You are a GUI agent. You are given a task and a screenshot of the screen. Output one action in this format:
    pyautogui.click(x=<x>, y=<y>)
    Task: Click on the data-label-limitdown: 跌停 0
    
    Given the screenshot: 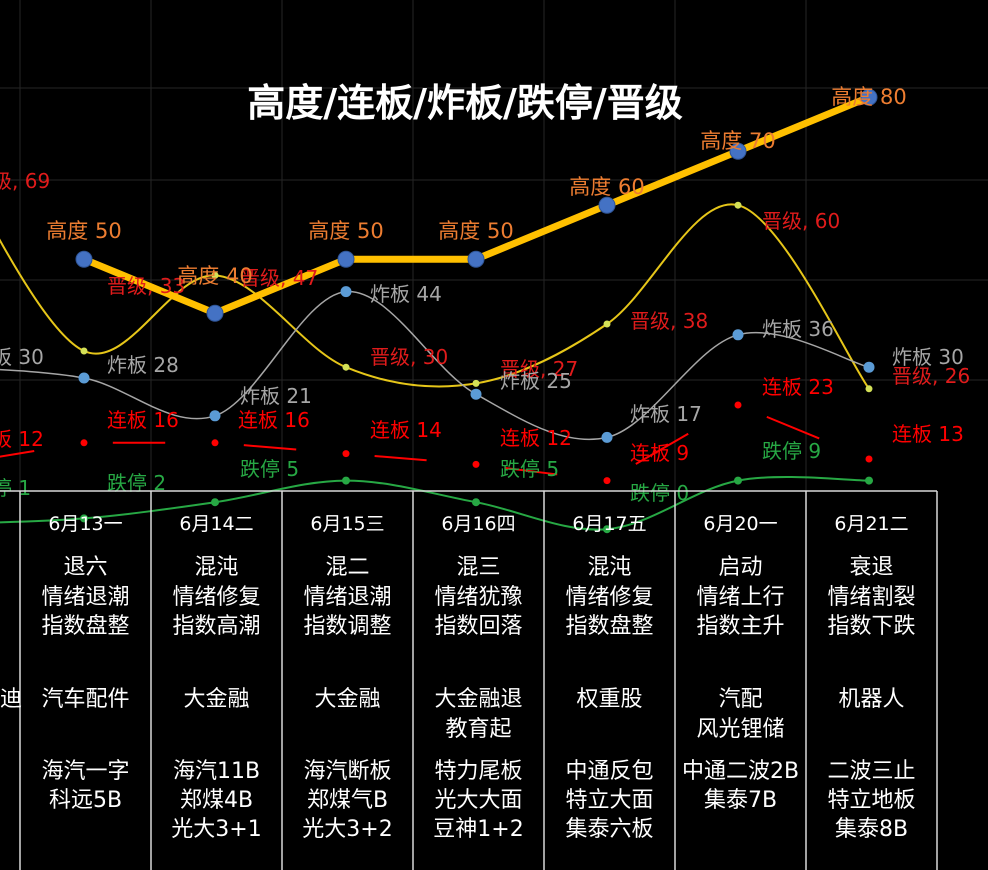 What is the action you would take?
    pyautogui.click(x=659, y=493)
    